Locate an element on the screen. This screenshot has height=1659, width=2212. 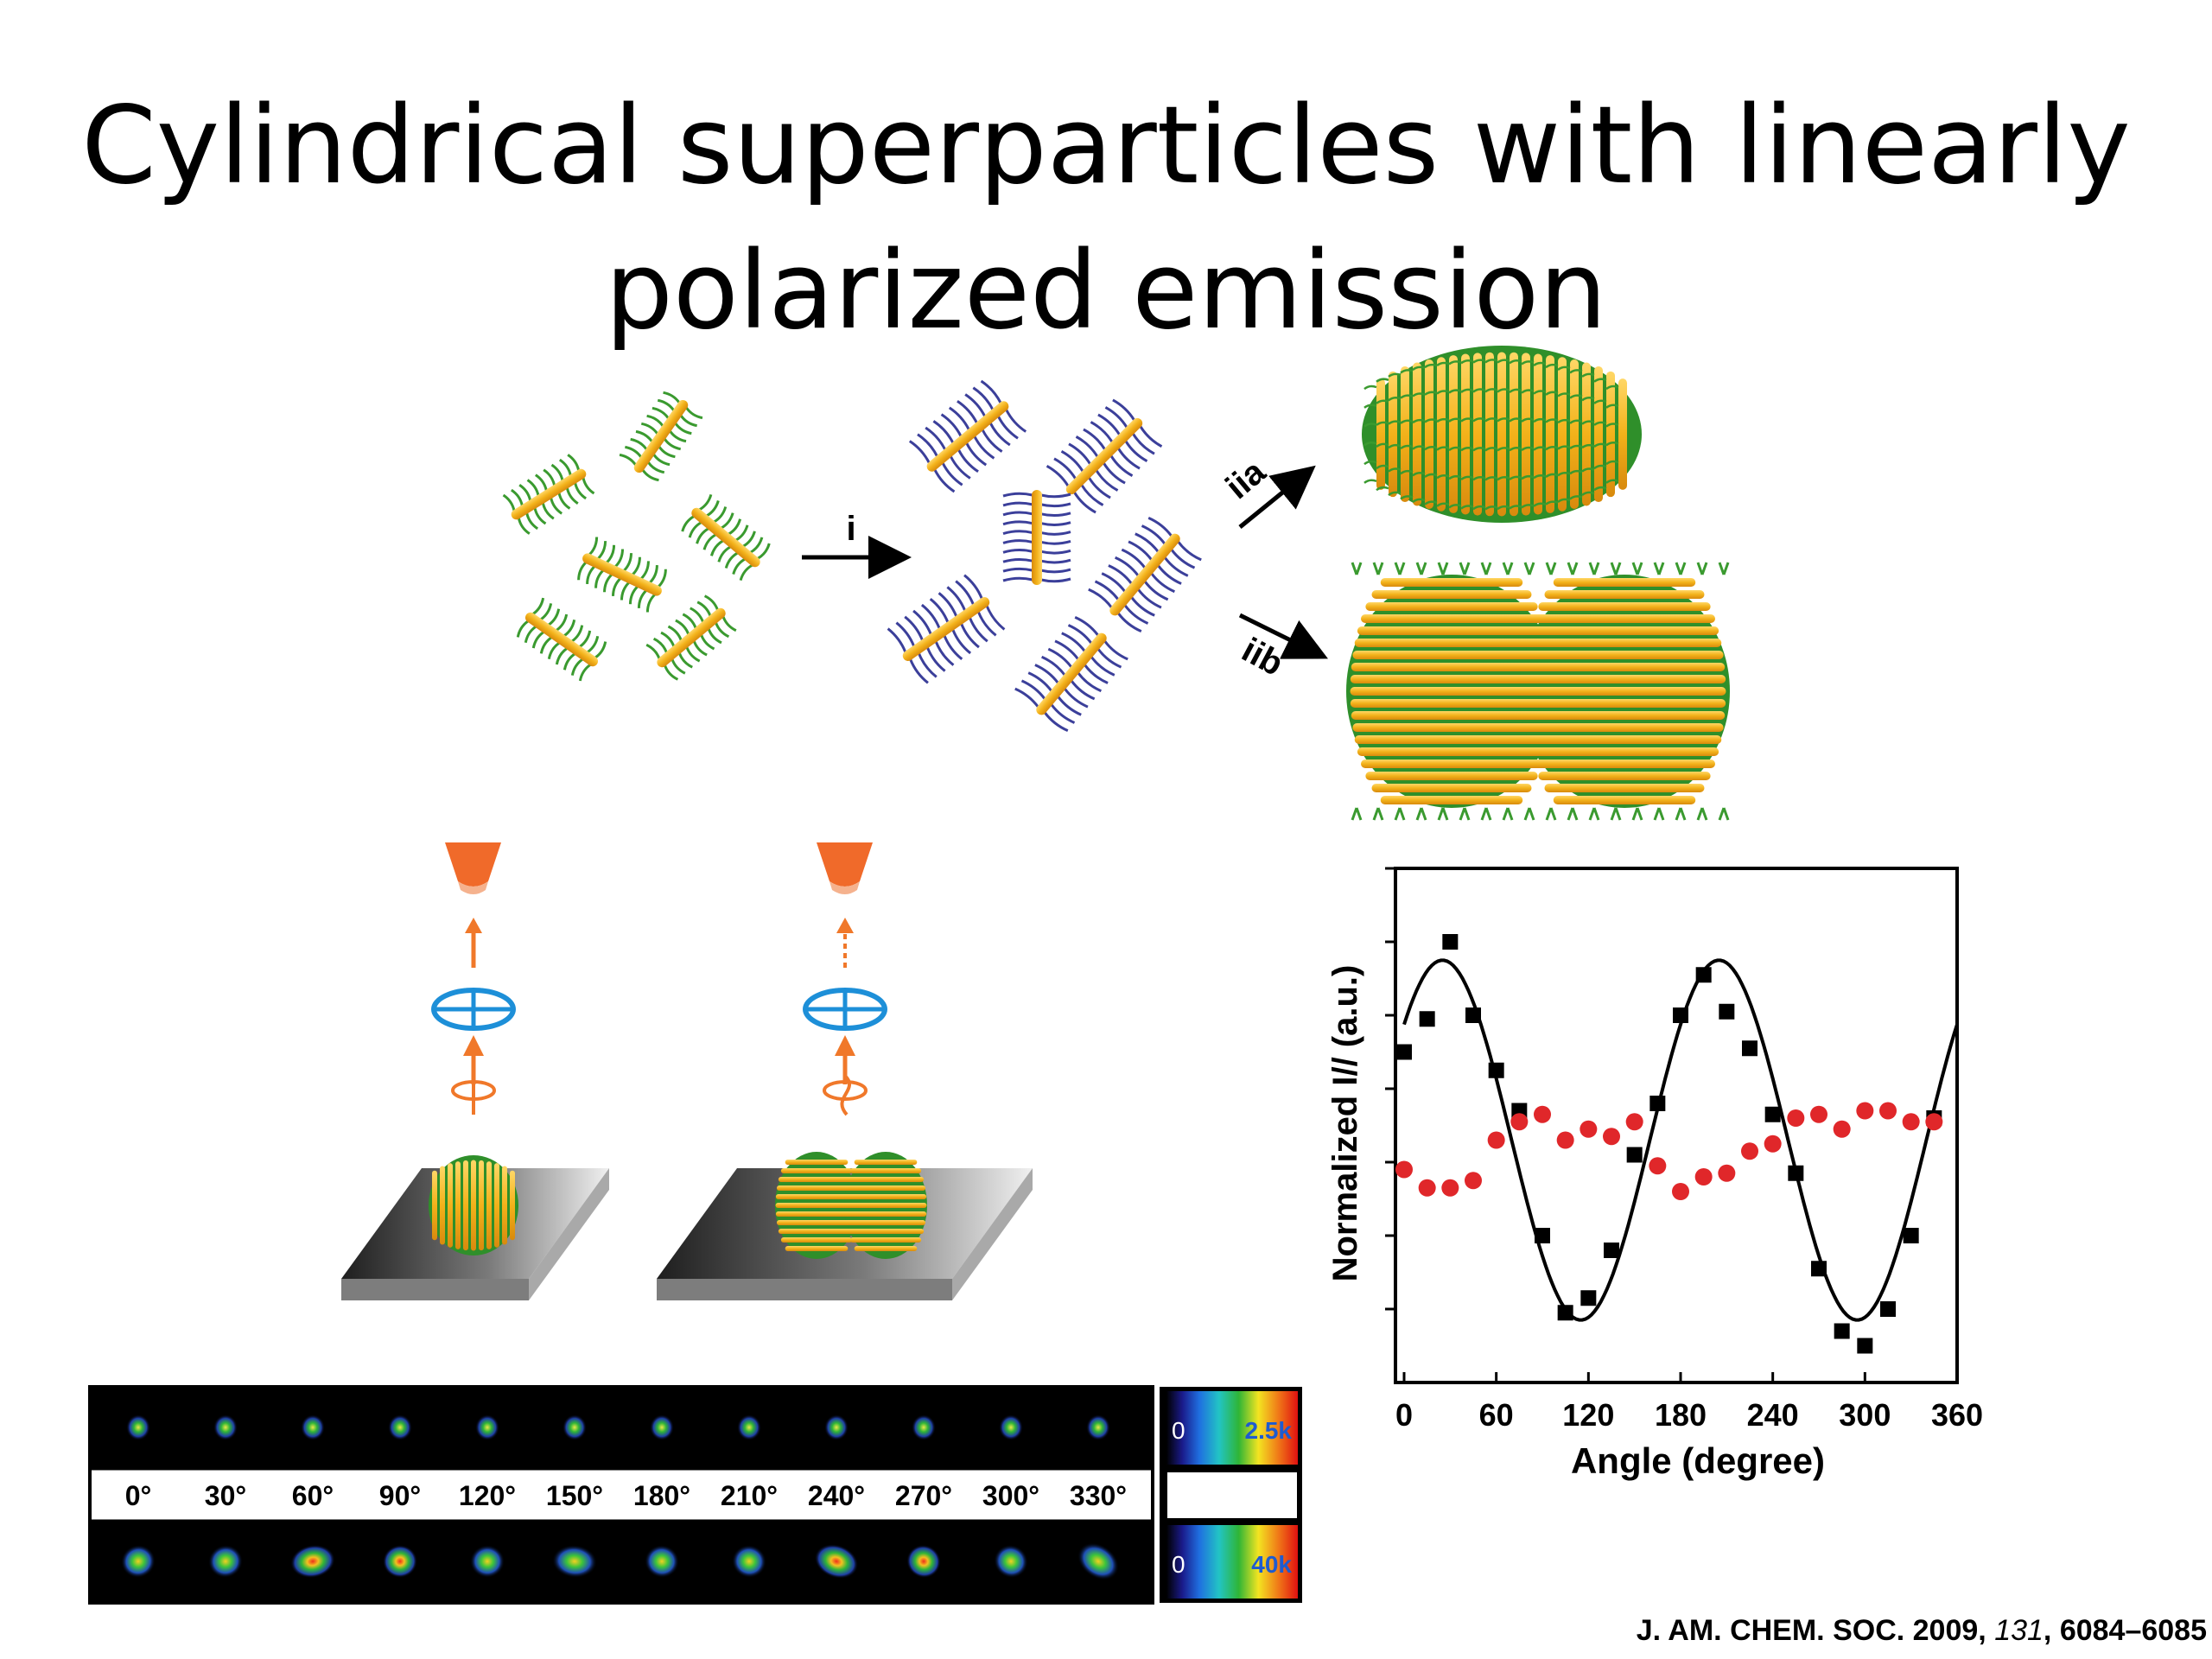
angle-label: 120° is located at coordinates (487, 1495).